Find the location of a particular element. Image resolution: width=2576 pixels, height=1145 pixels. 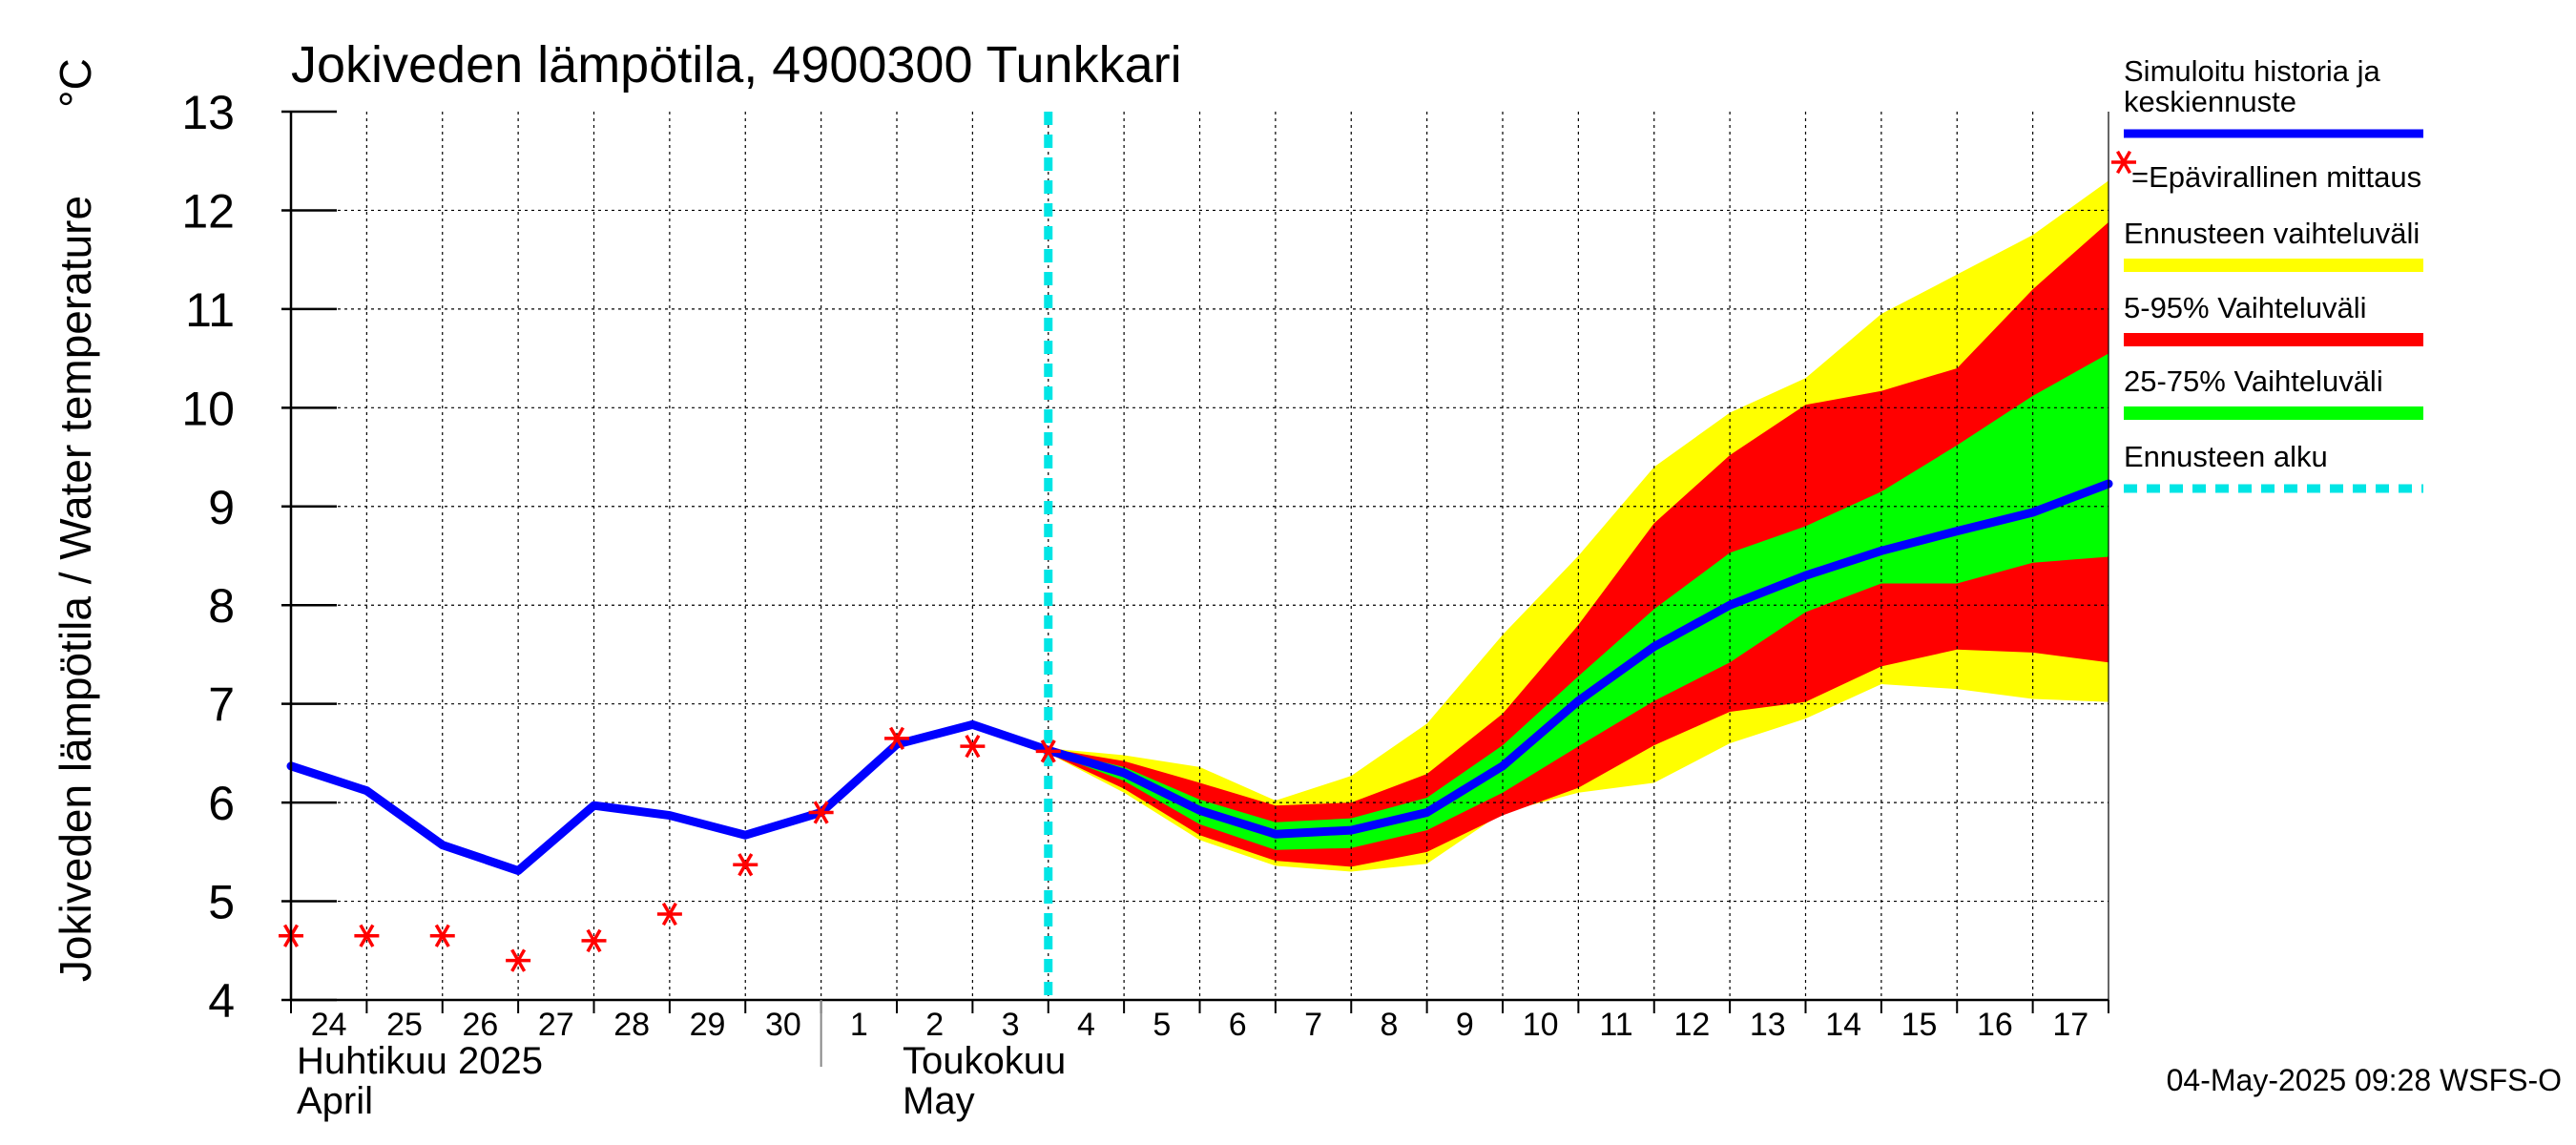

month-label-en-0: April is located at coordinates (335, 1101).